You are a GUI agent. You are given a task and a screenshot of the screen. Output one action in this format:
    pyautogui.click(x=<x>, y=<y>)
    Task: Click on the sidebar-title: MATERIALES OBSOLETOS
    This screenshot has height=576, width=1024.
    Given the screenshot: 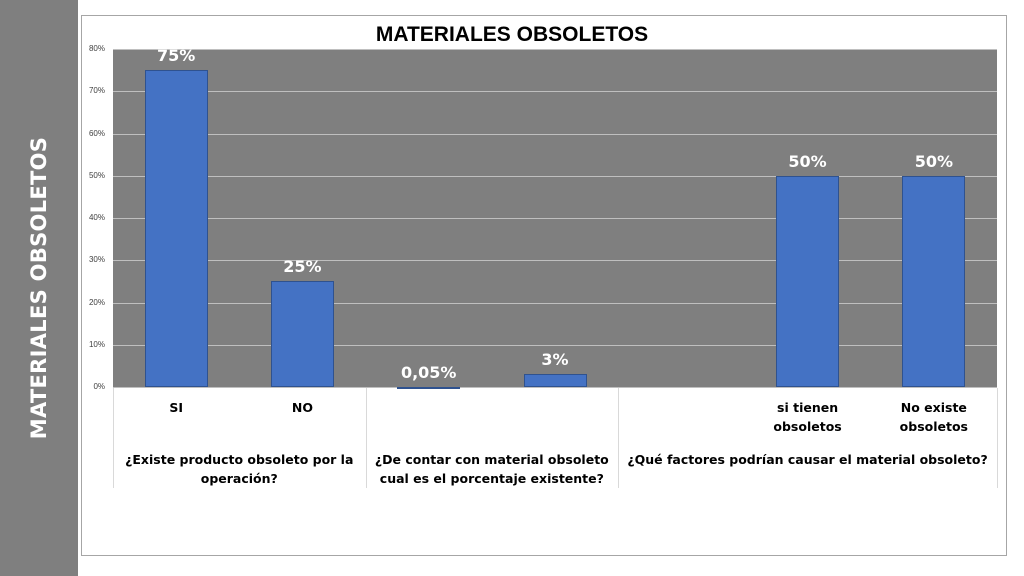 What is the action you would take?
    pyautogui.click(x=39, y=288)
    